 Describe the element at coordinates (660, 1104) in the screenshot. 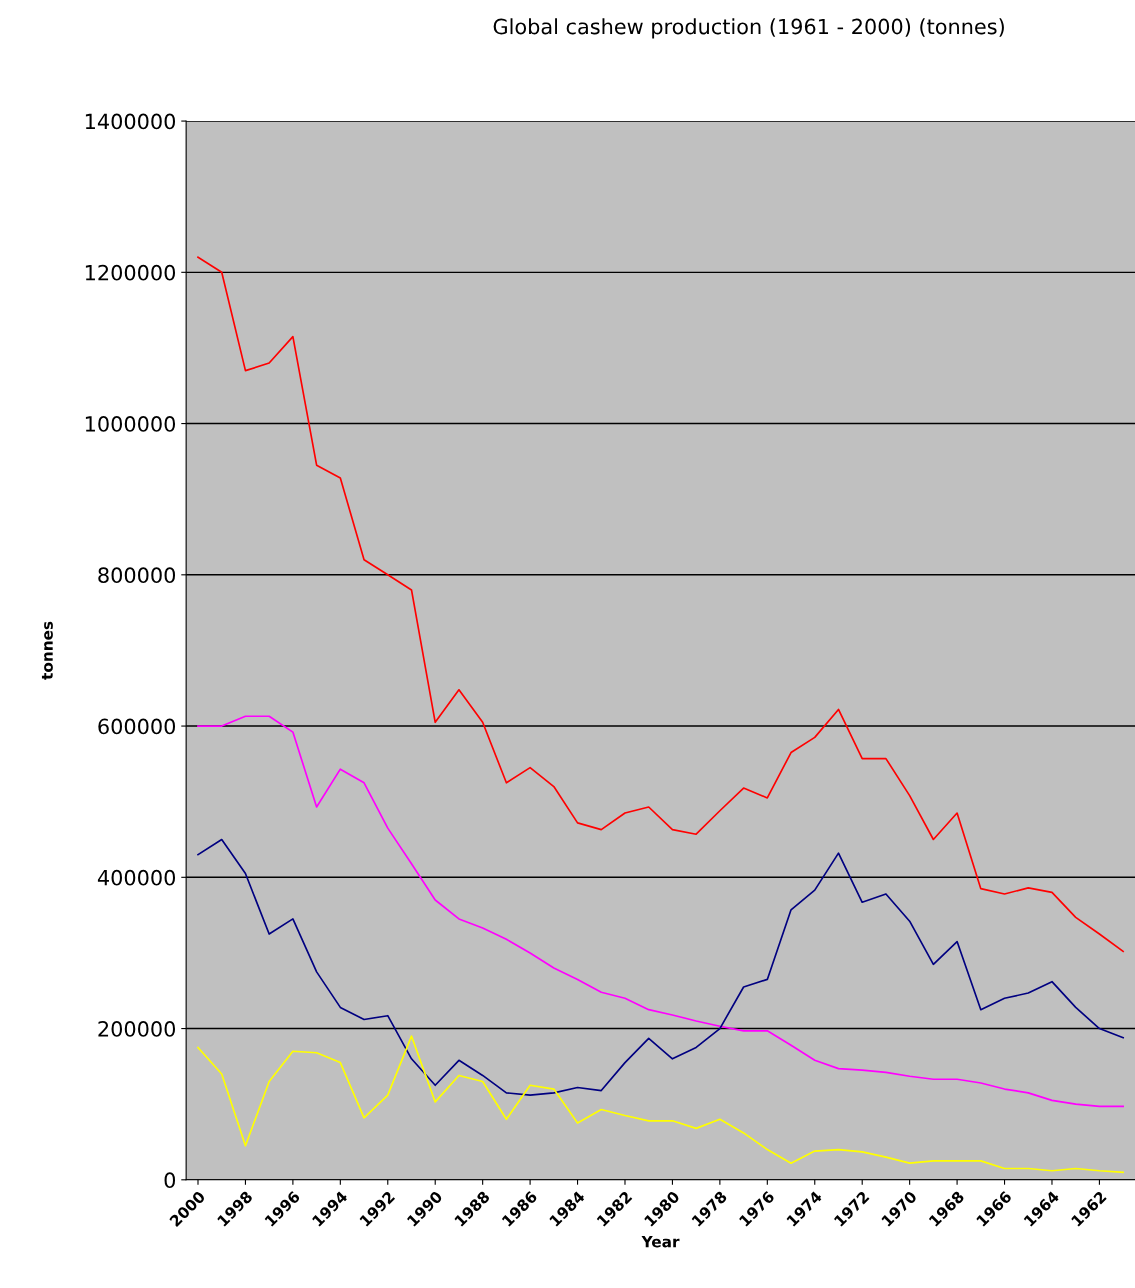

I see `line-series` at that location.